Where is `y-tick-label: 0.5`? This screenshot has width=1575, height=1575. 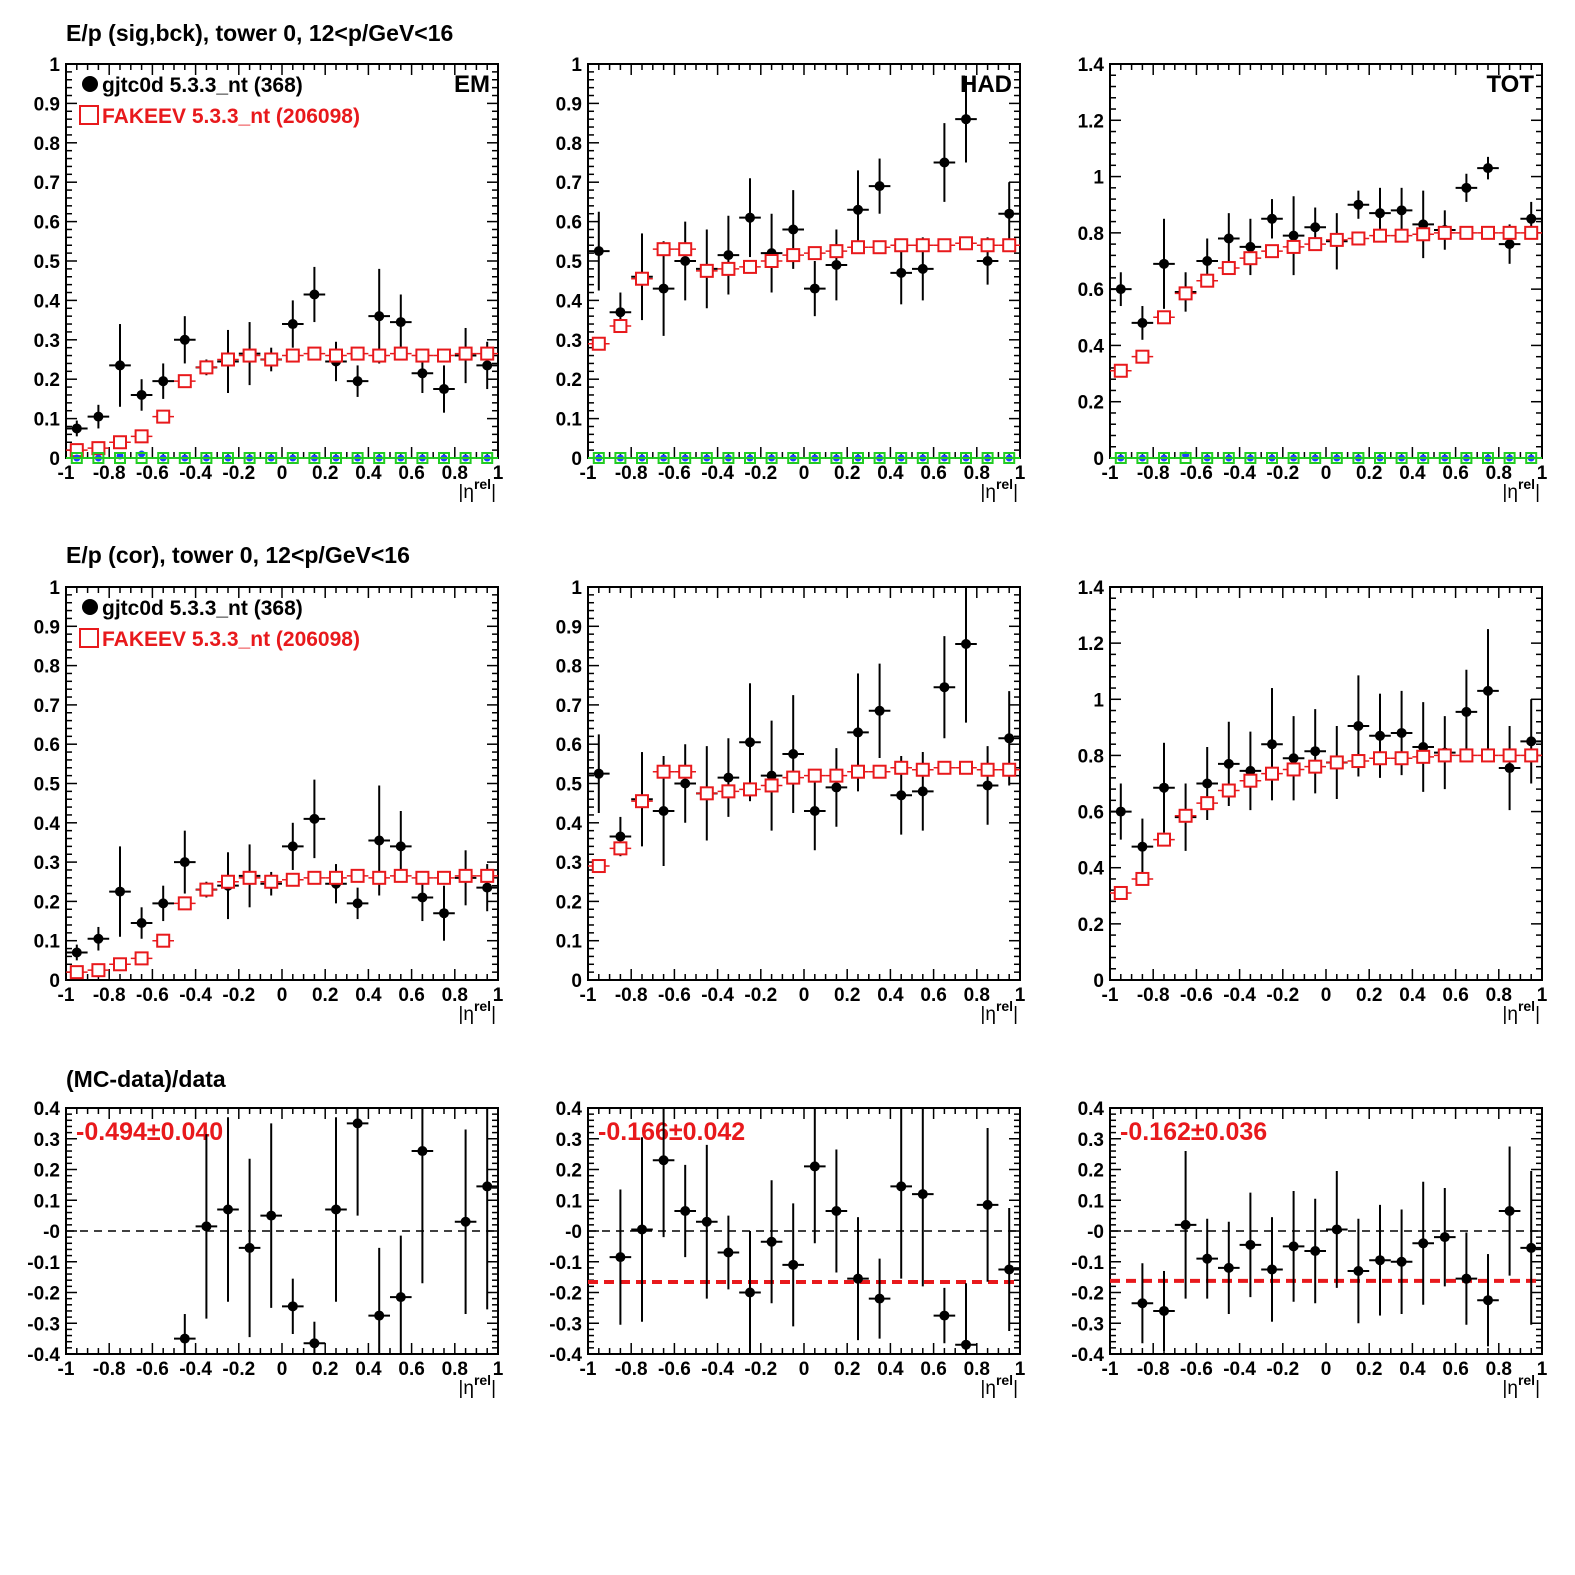
y-tick-label: 0.5 is located at coordinates (569, 262).